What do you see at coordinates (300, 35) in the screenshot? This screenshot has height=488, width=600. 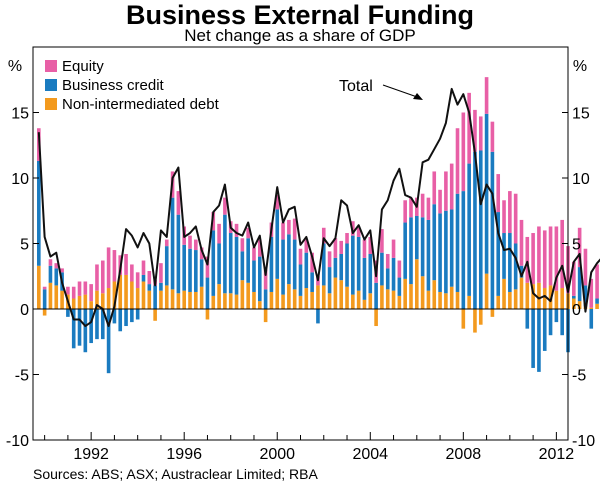 I see `chart-subtitle: Net change as a share of GDP` at bounding box center [300, 35].